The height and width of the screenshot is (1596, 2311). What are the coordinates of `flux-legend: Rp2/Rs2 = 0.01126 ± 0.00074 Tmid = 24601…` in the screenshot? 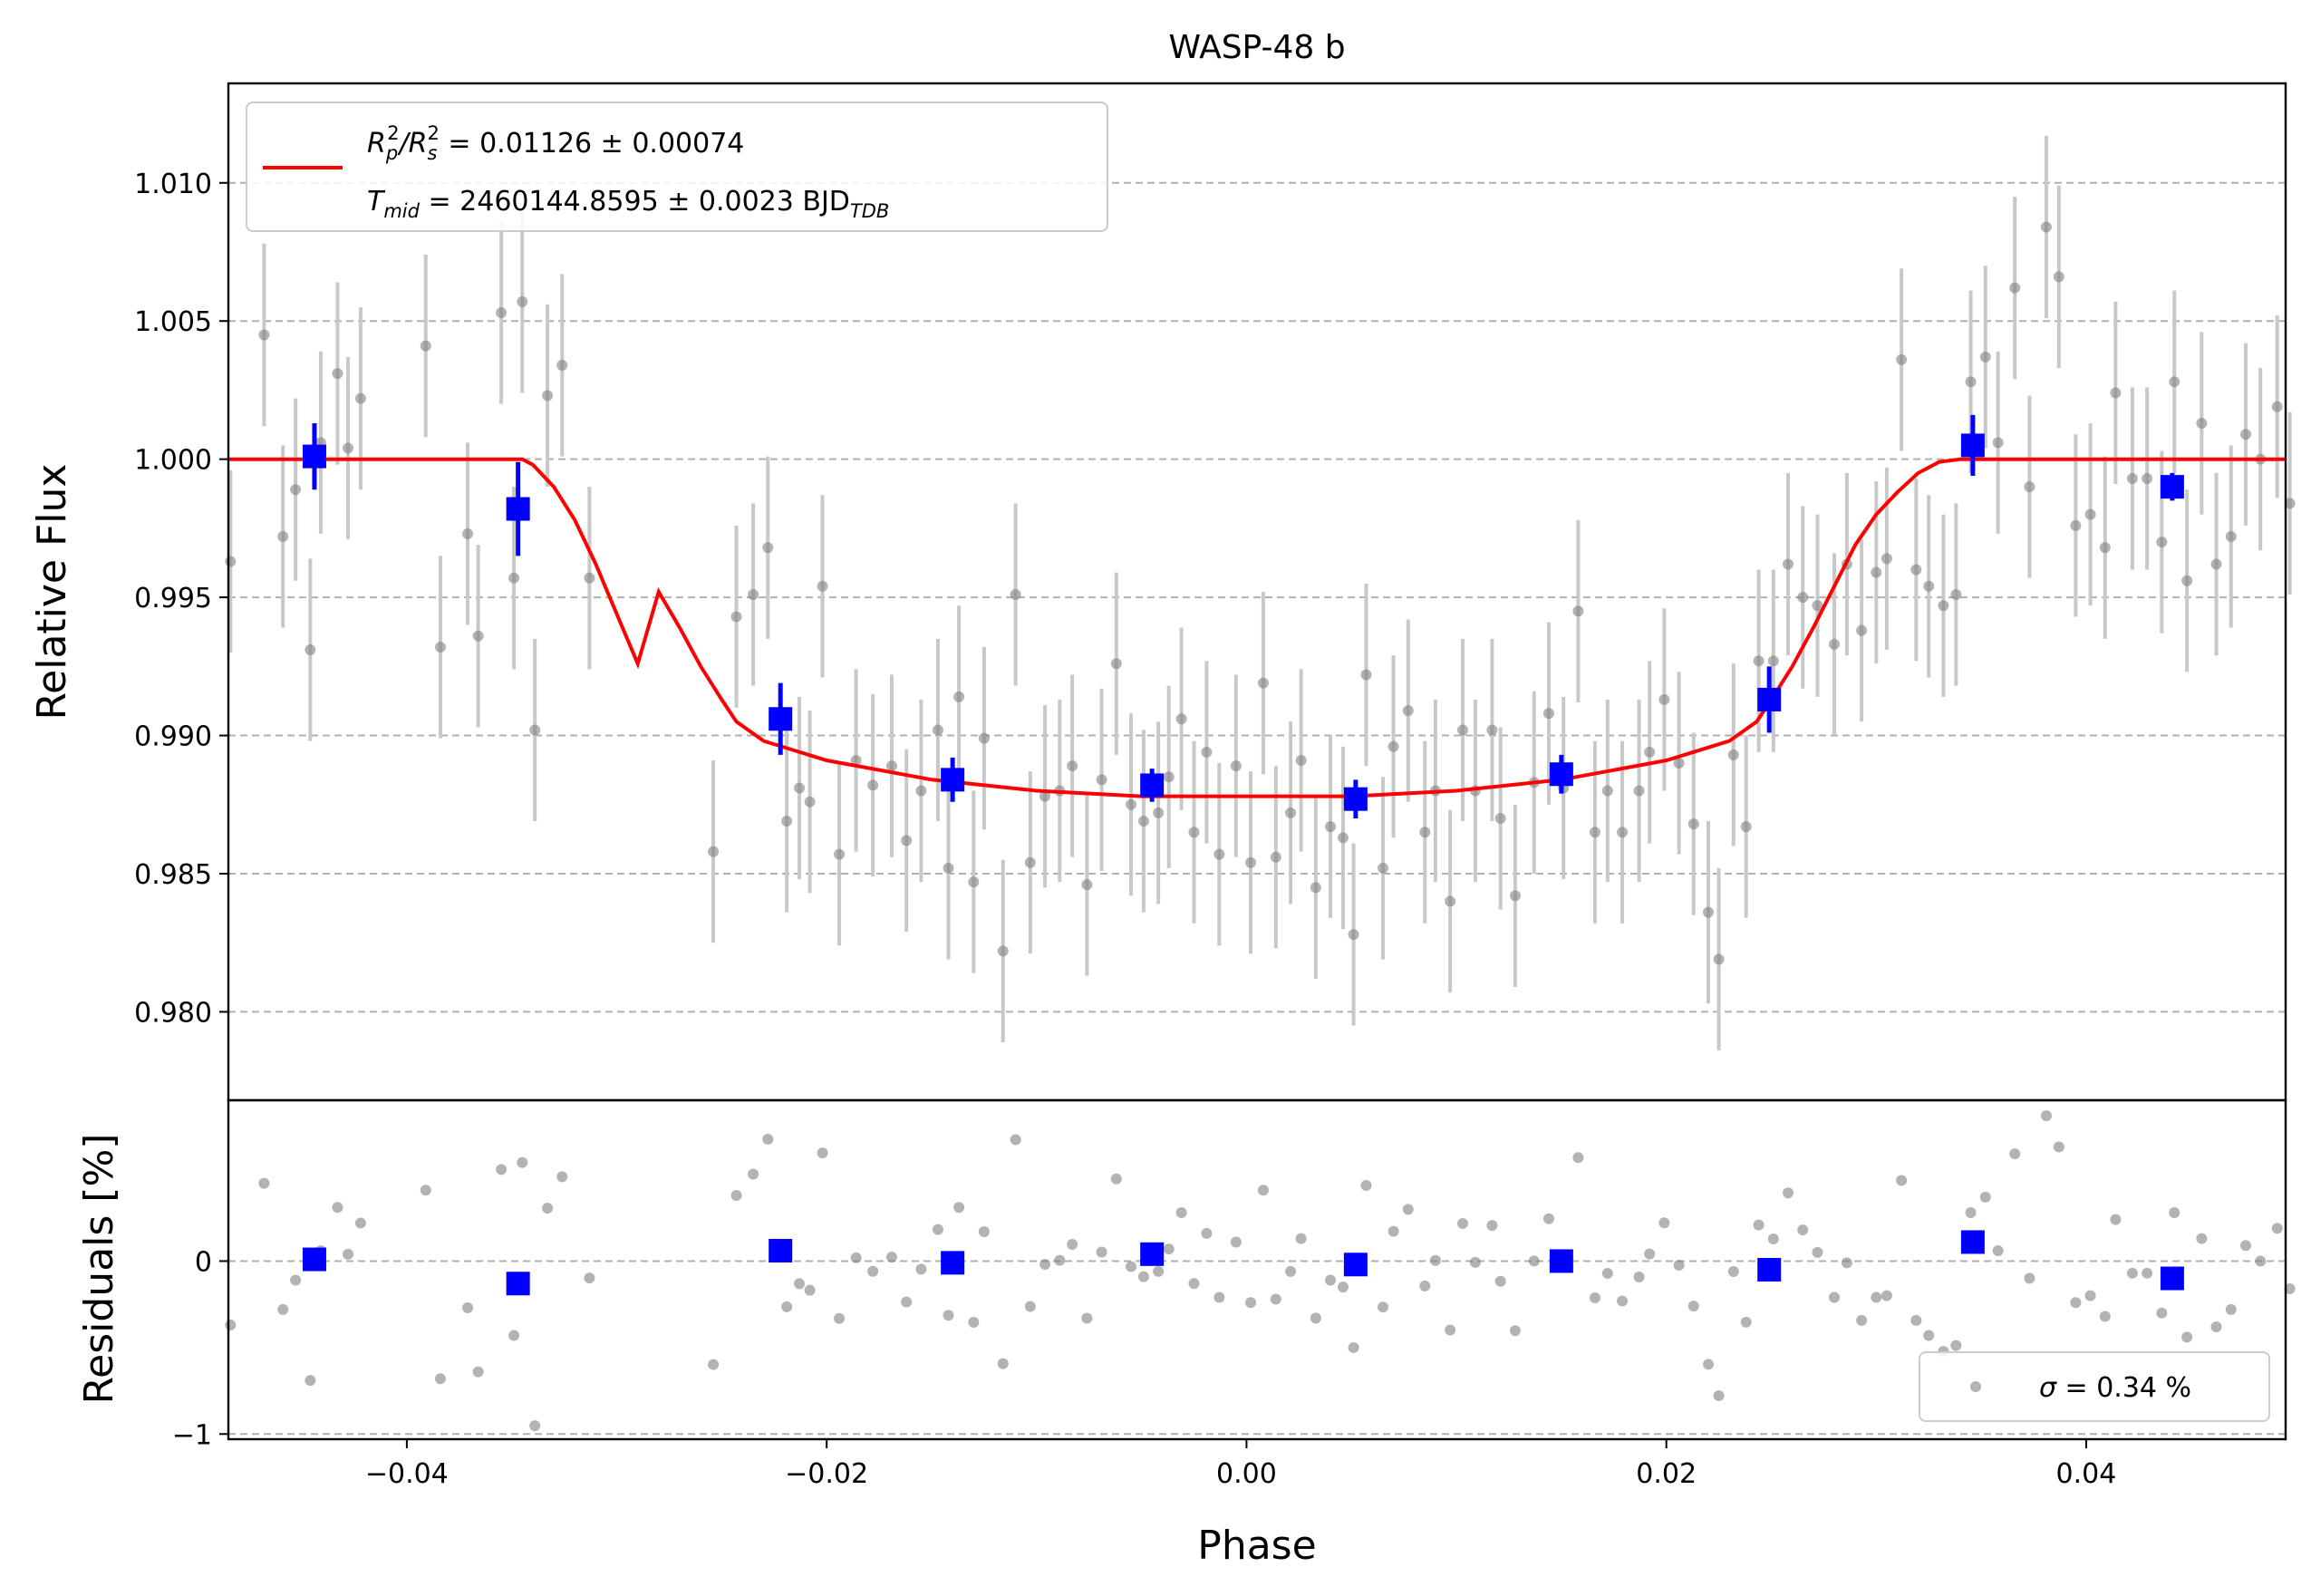 It's located at (677, 167).